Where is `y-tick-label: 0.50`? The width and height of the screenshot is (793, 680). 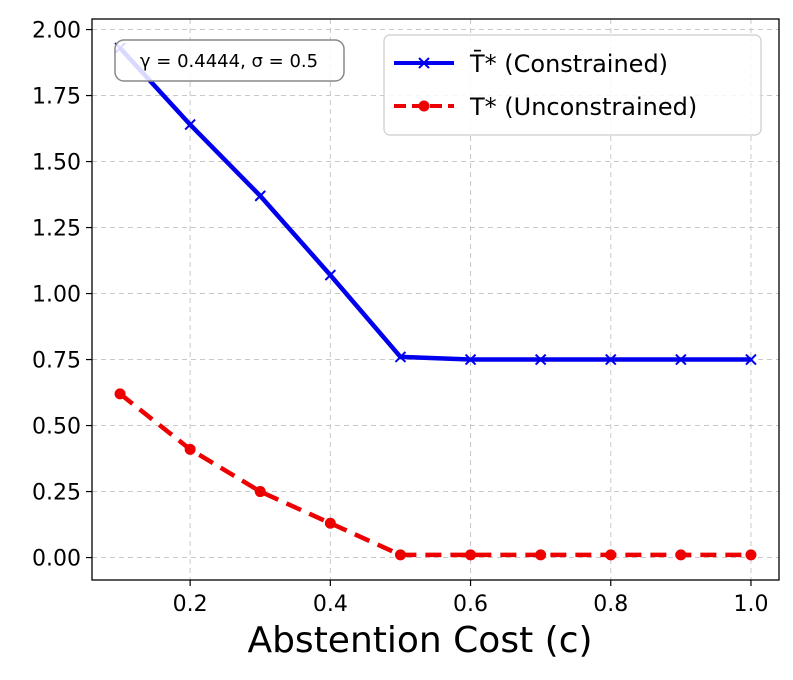
y-tick-label: 0.50 is located at coordinates (56, 427).